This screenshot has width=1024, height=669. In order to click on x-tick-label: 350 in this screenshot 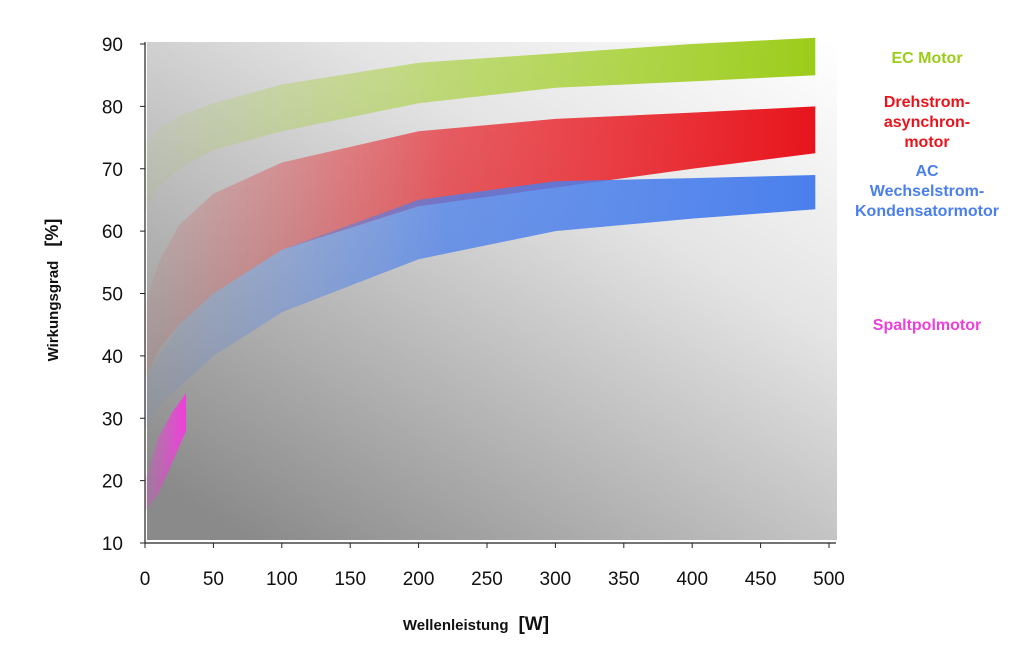, I will do `click(624, 579)`.